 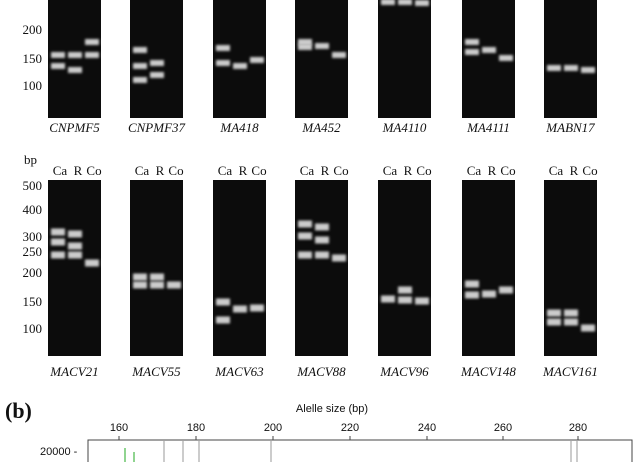 What do you see at coordinates (196, 428) in the screenshot?
I see `x-tick-label: 180` at bounding box center [196, 428].